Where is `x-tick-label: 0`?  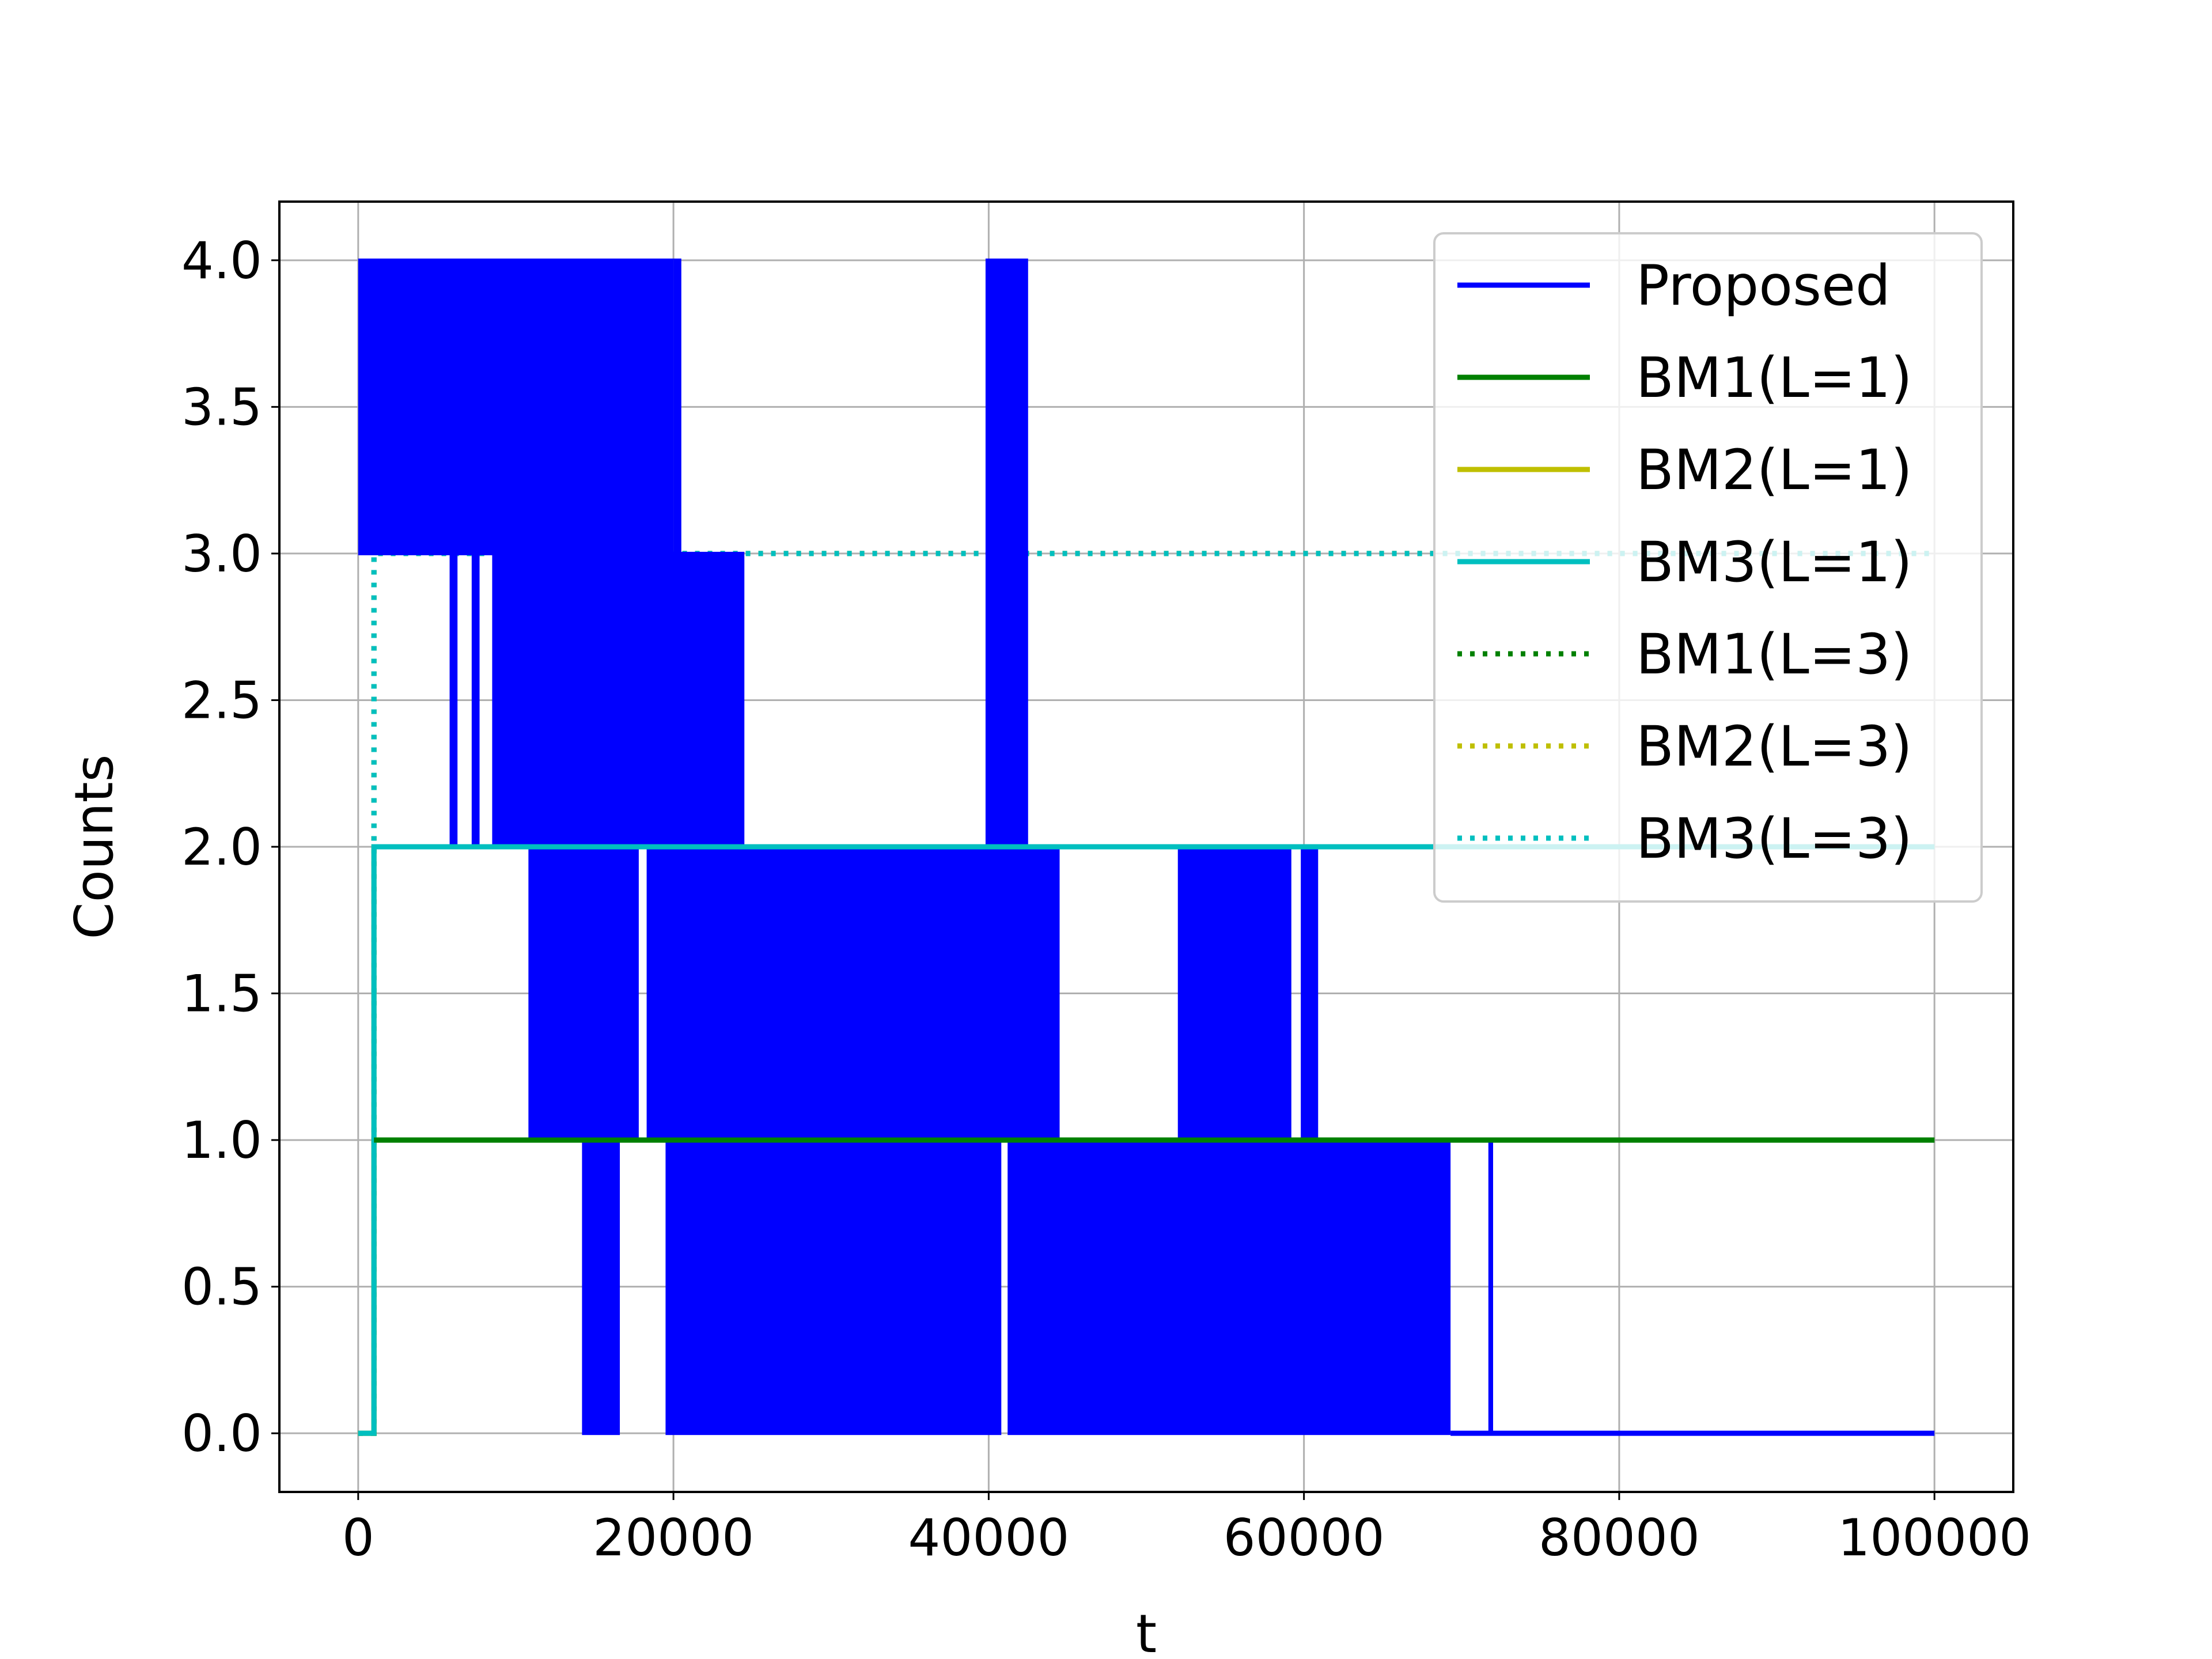
x-tick-label: 0 is located at coordinates (358, 1537).